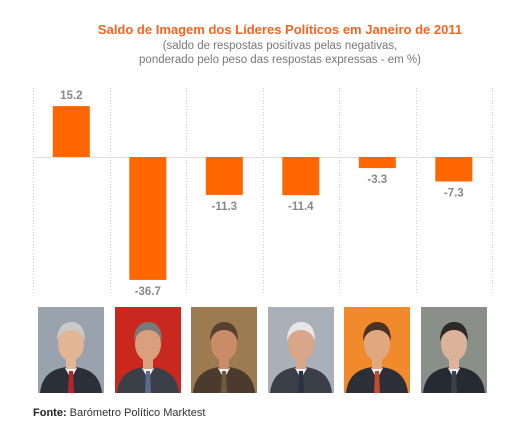 The height and width of the screenshot is (435, 514). What do you see at coordinates (225, 207) in the screenshot?
I see `value-label-3: -11.3` at bounding box center [225, 207].